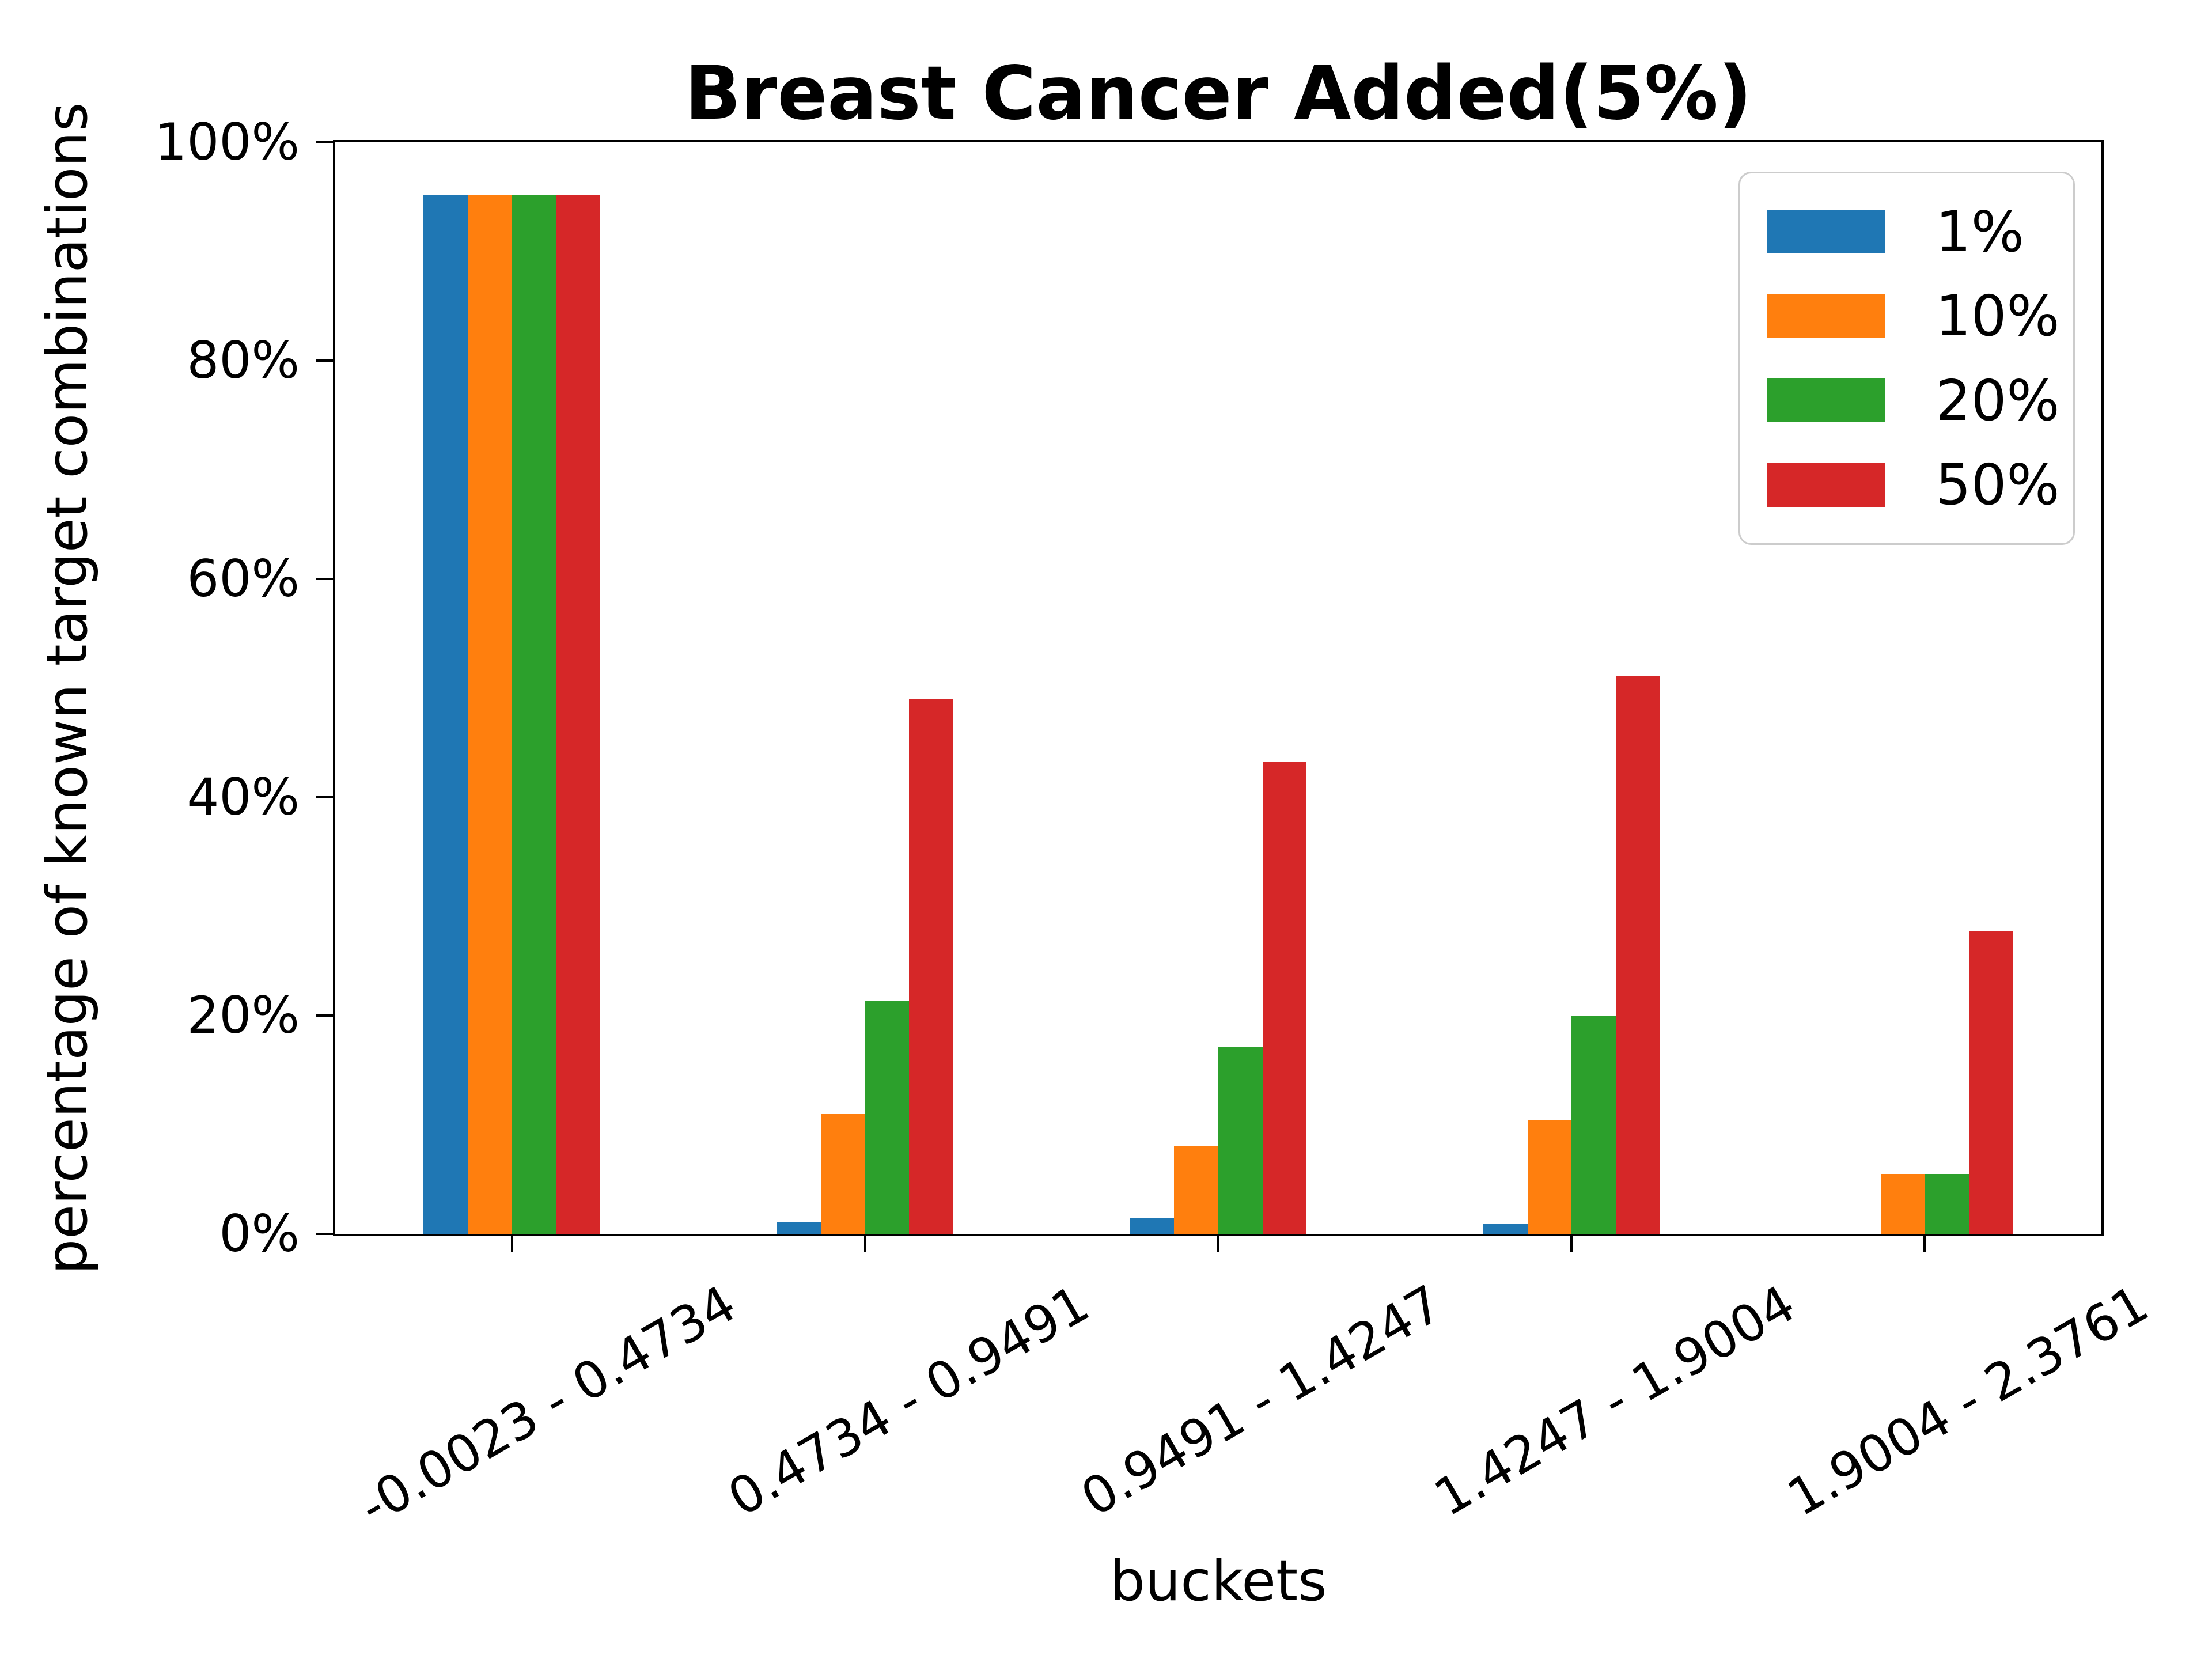 This screenshot has height=1659, width=2212. I want to click on legend-label: 20%, so click(1998, 400).